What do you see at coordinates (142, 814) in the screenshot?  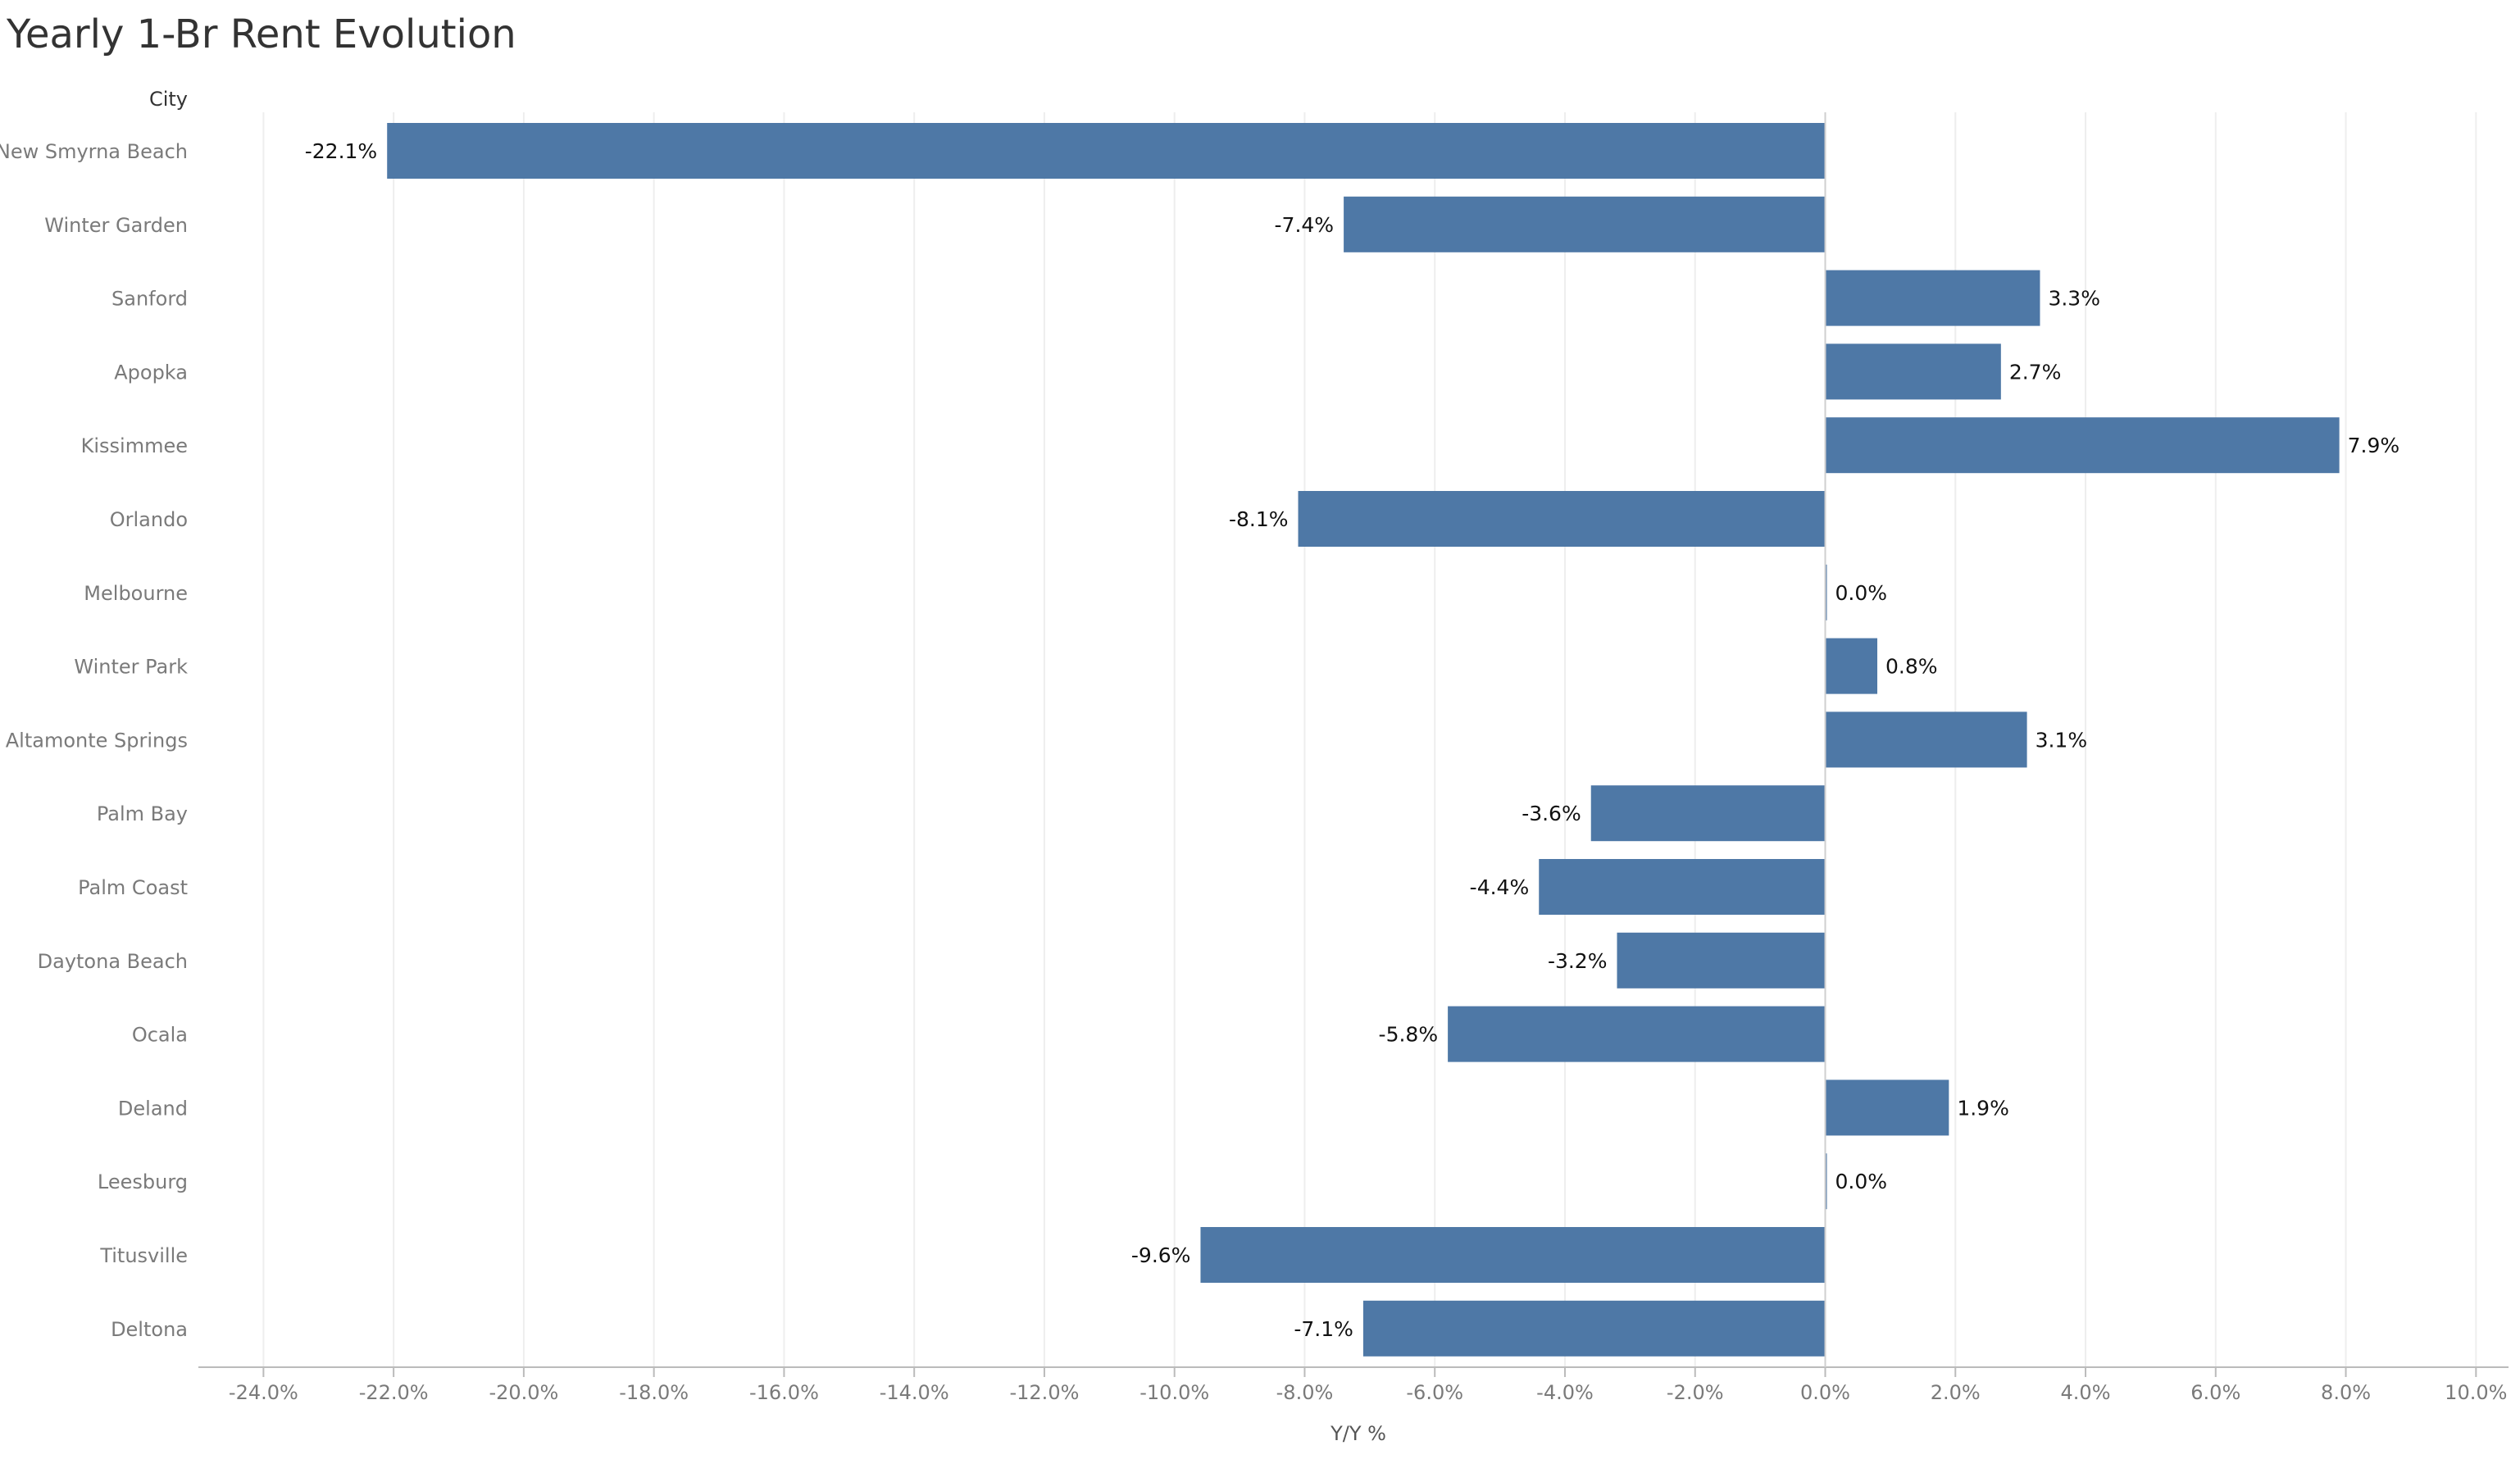 I see `category-label: Palm Bay` at bounding box center [142, 814].